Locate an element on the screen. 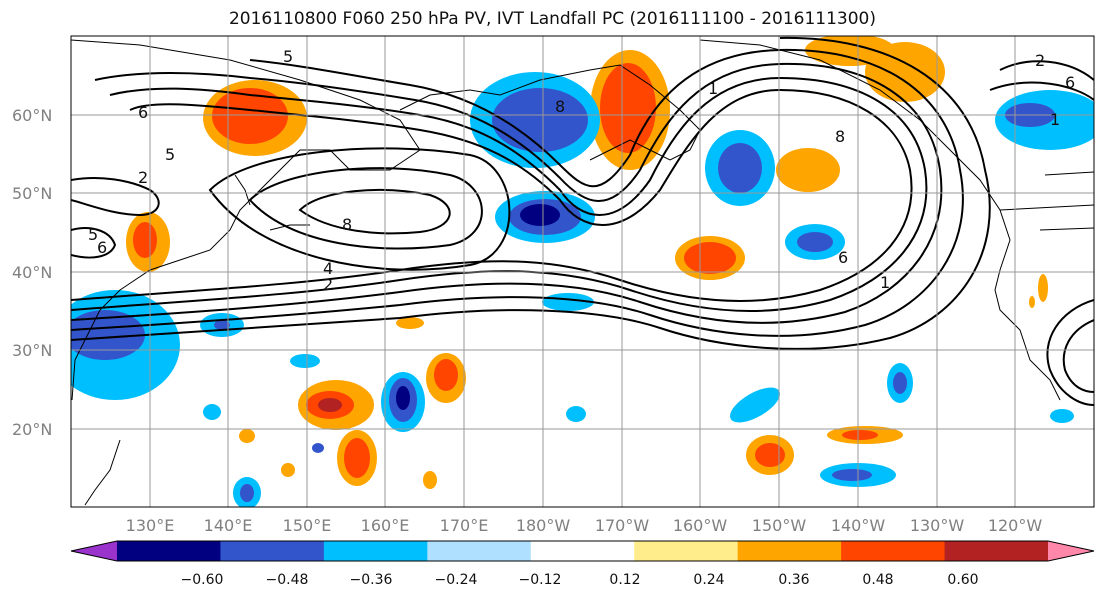 The width and height of the screenshot is (1105, 601). lon-label: 140°E is located at coordinates (228, 525).